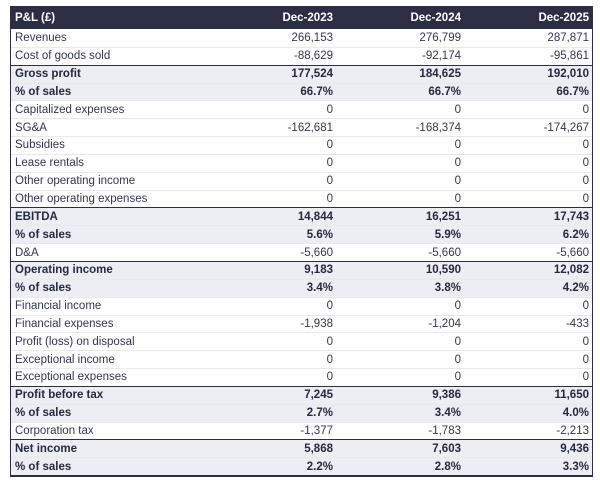  Describe the element at coordinates (301, 466) in the screenshot. I see `table-row: % of sales 2.2% 2.8% 3.3%` at that location.